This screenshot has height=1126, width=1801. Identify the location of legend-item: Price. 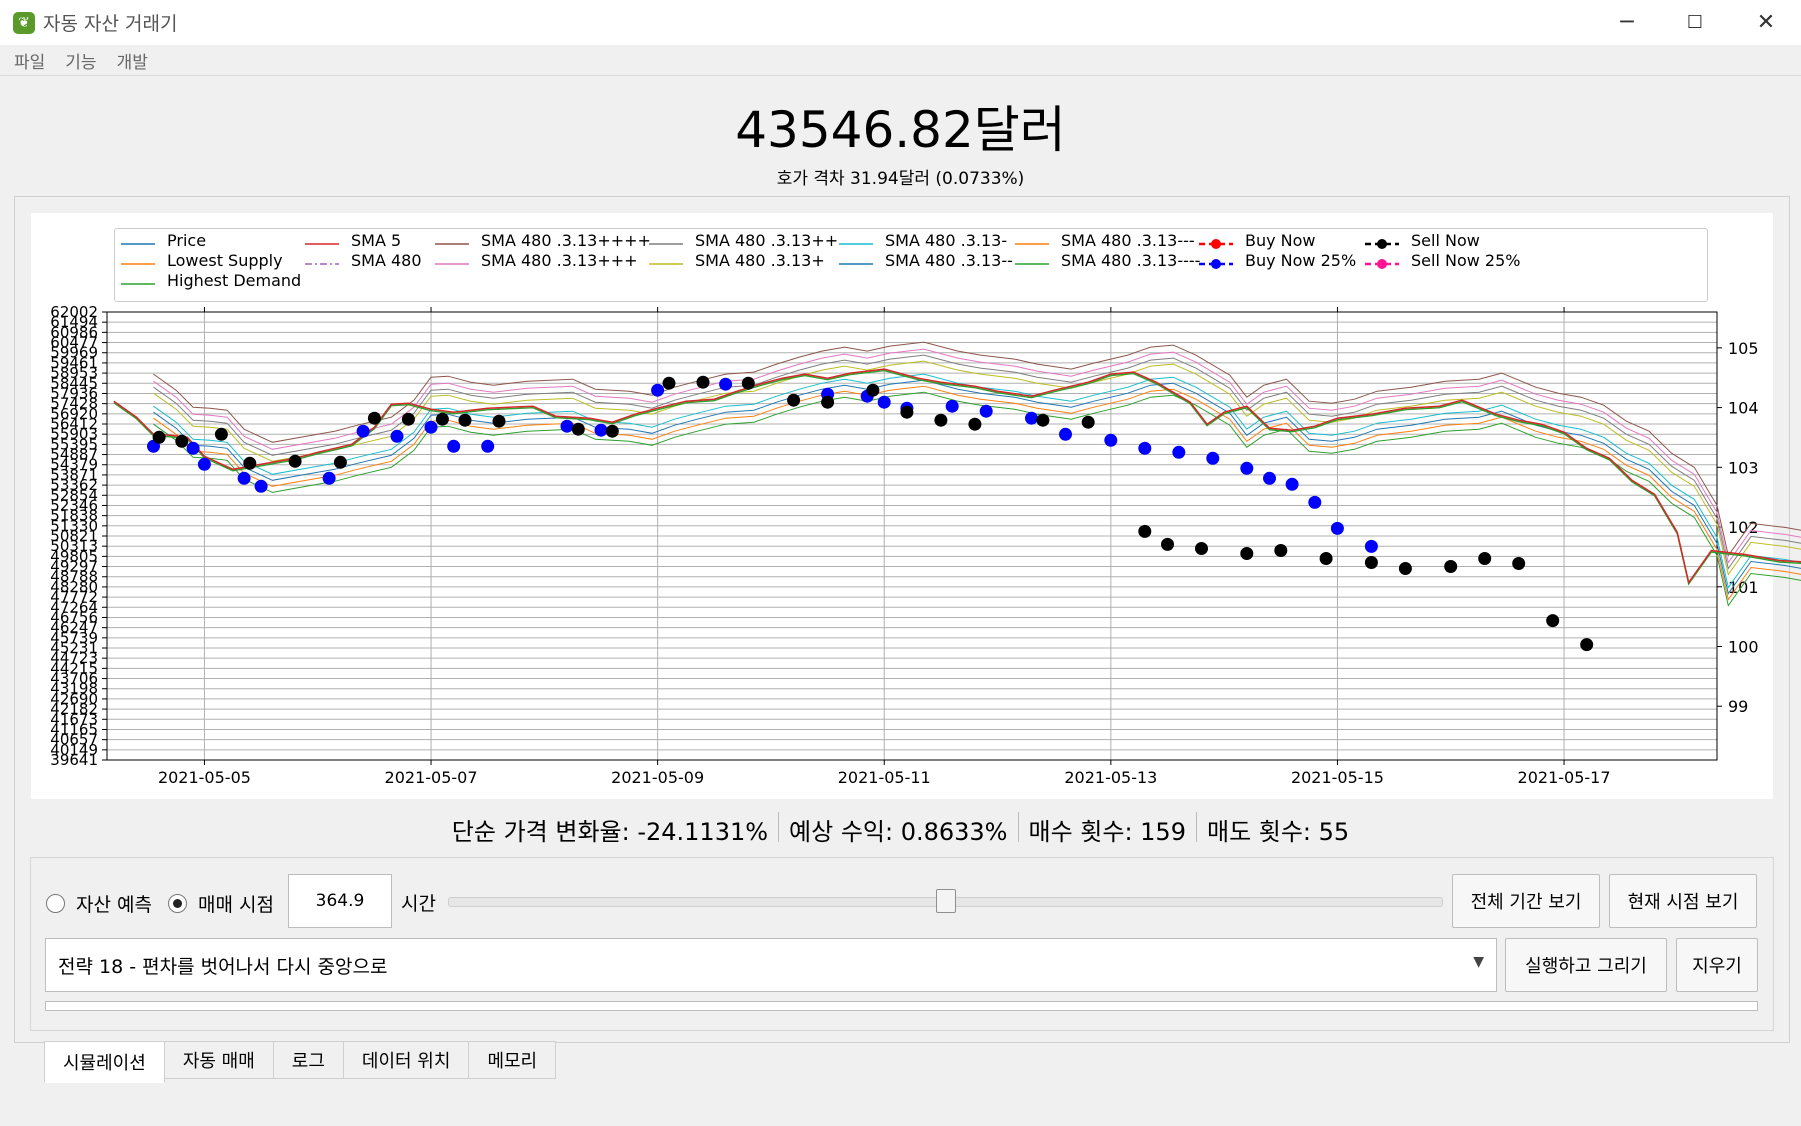
(163, 240).